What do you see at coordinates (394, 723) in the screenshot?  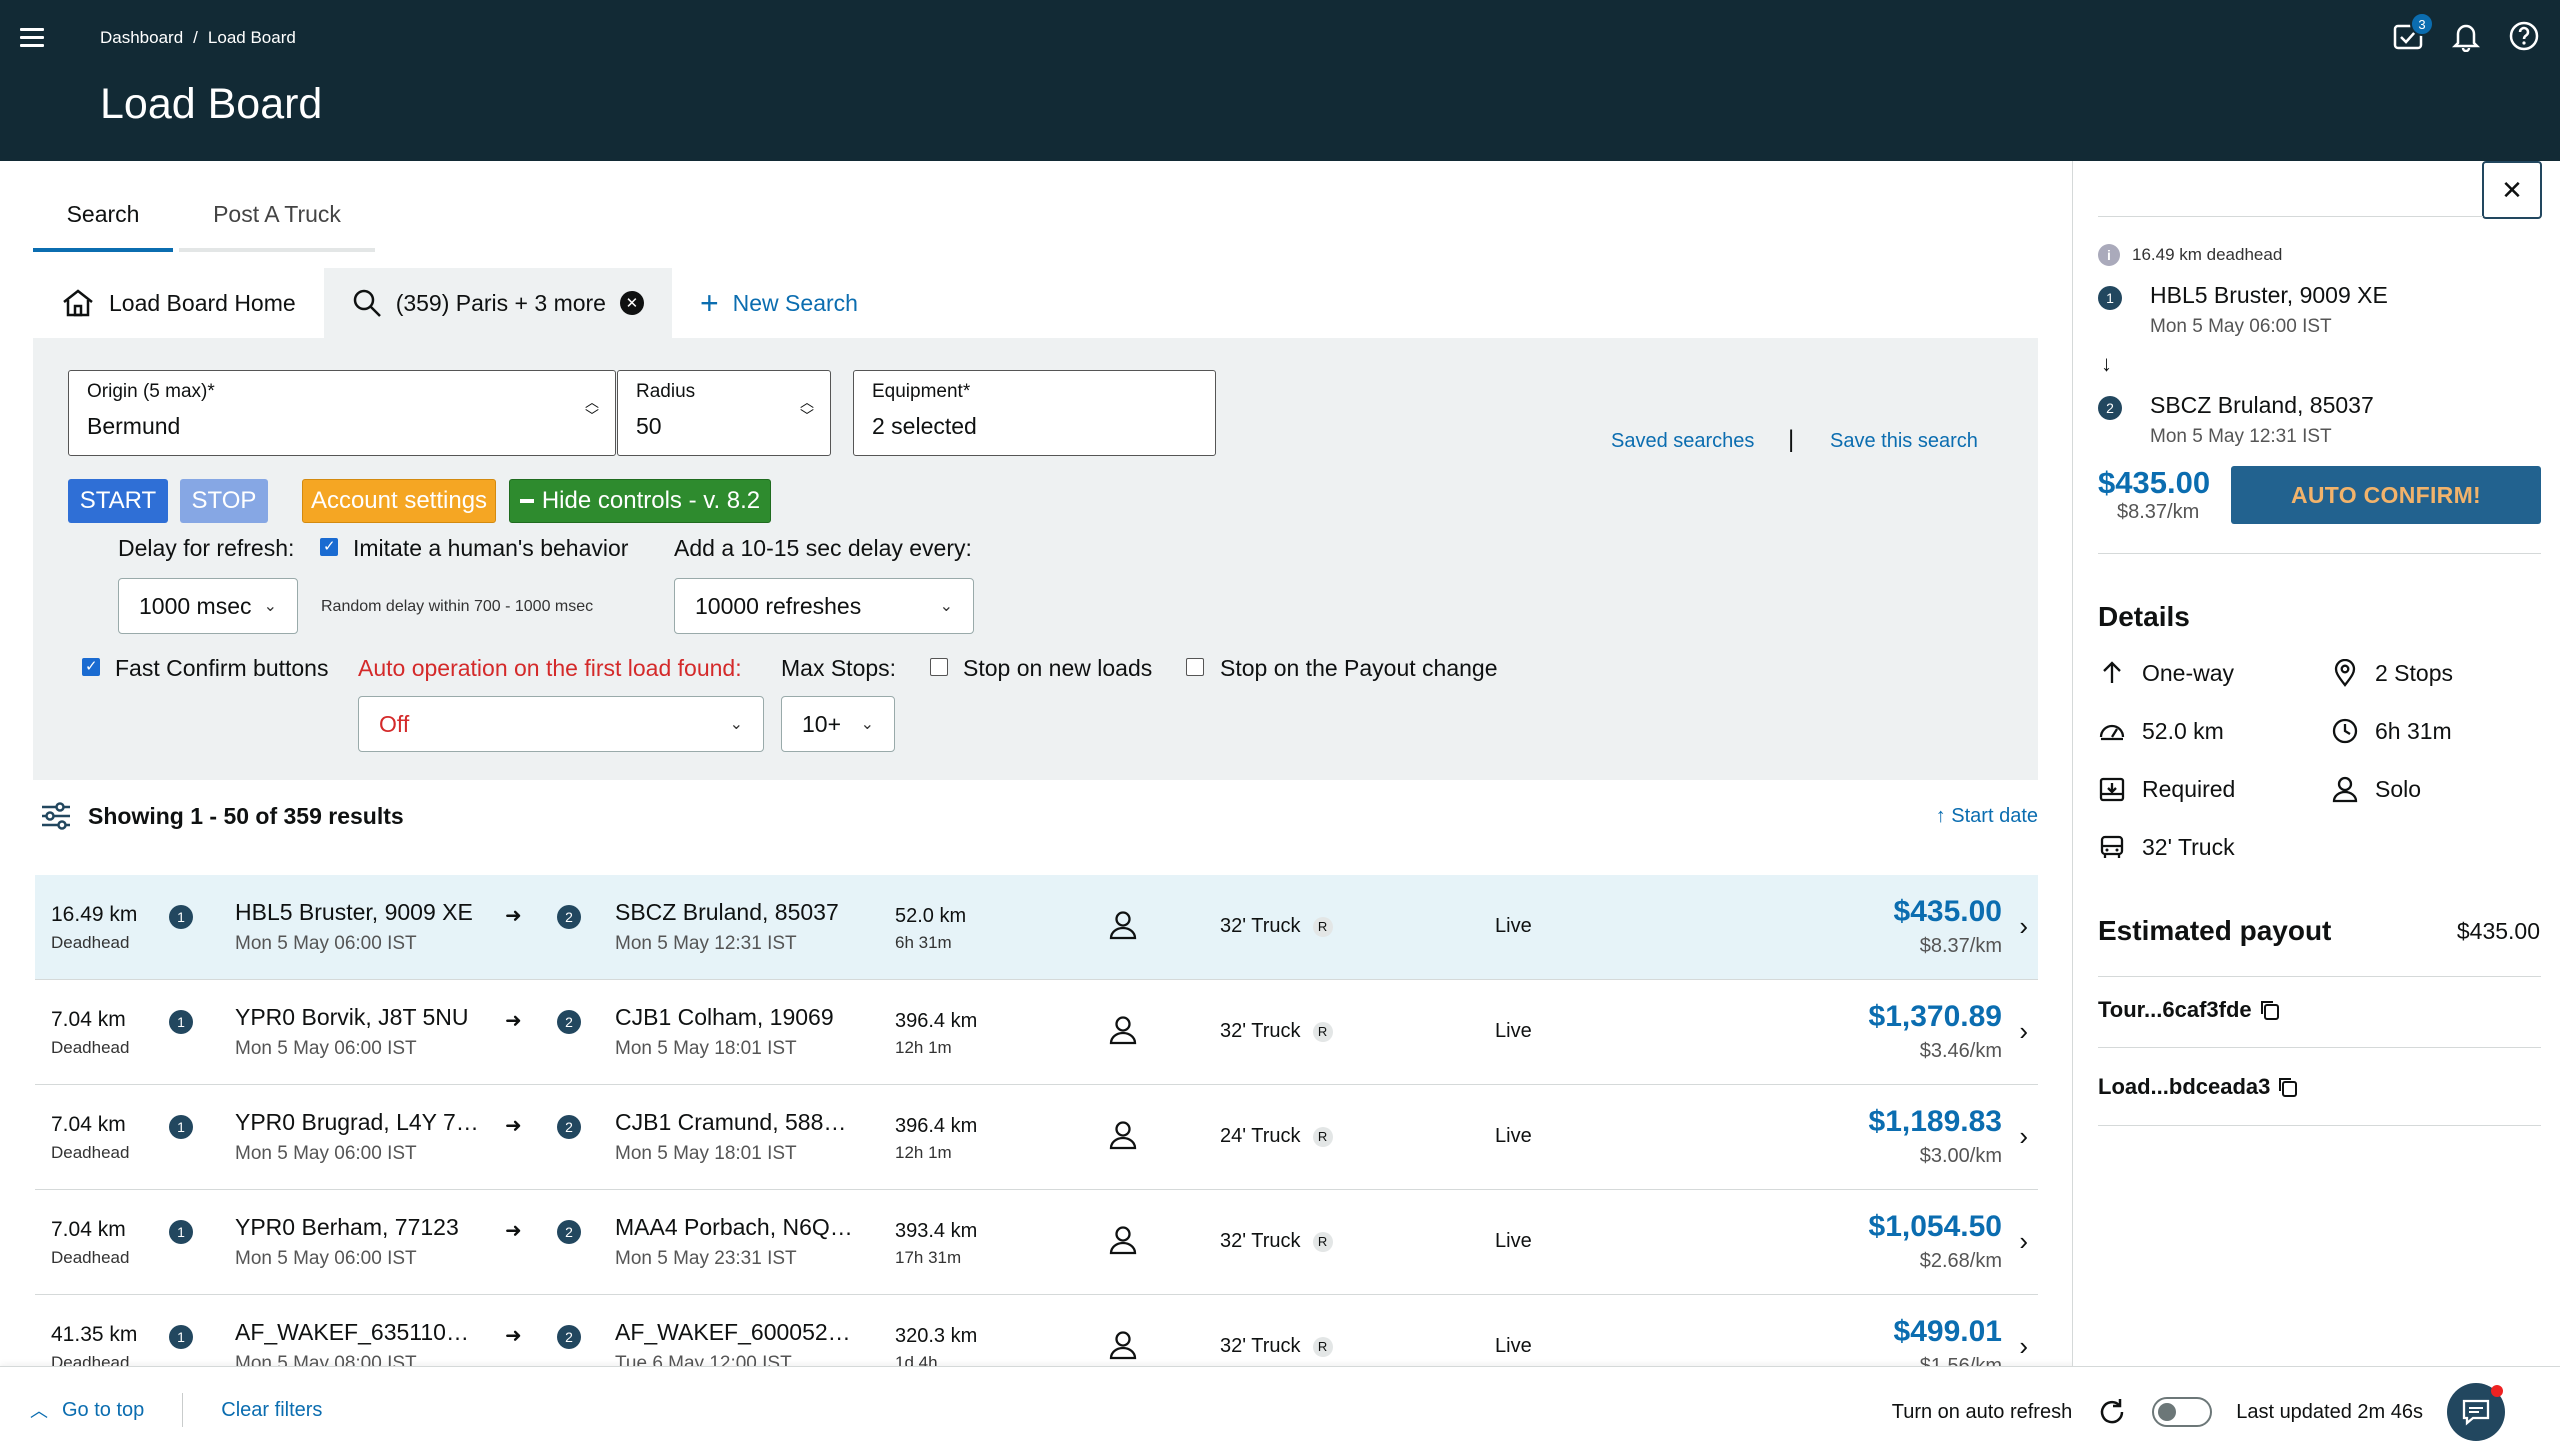 I see `auto-operation-value: Off` at bounding box center [394, 723].